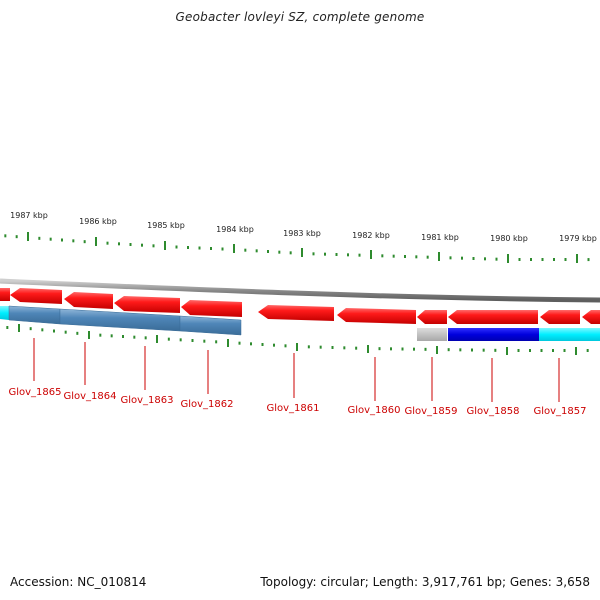 Image resolution: width=600 pixels, height=600 pixels. What do you see at coordinates (297, 247) in the screenshot?
I see `upper-tick-row` at bounding box center [297, 247].